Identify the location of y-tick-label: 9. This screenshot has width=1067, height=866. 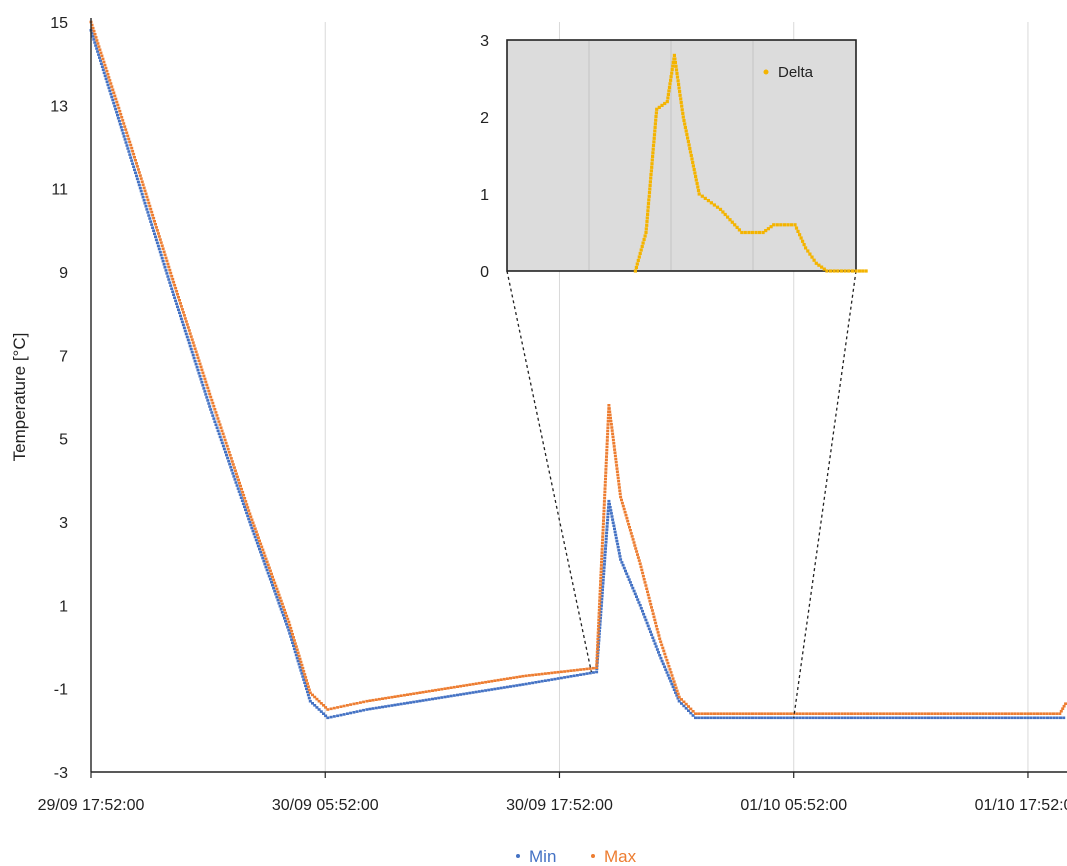
(63, 273).